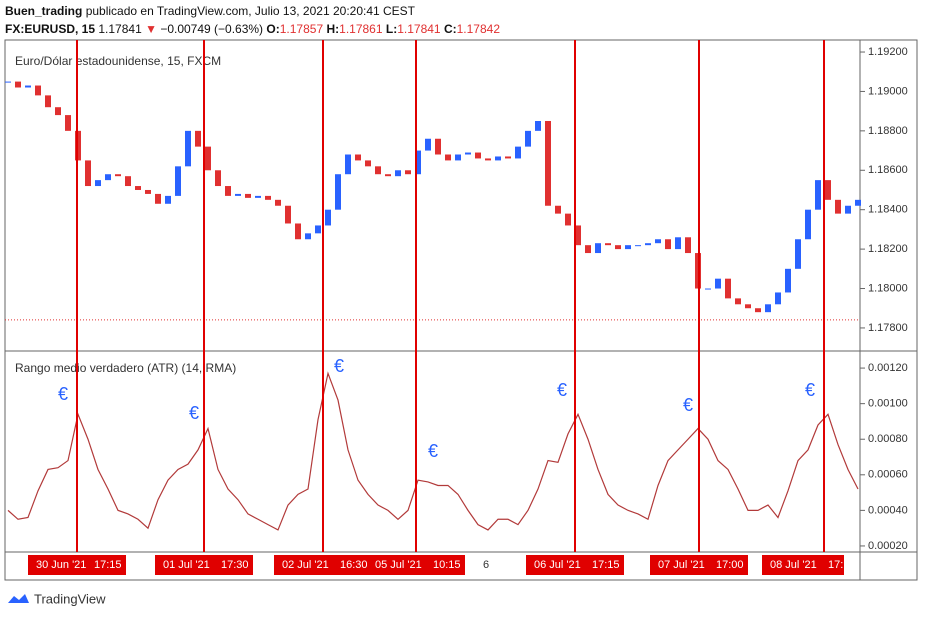 The width and height of the screenshot is (925, 617). What do you see at coordinates (61, 565) in the screenshot?
I see `time-marker-date: 30 Jun '21` at bounding box center [61, 565].